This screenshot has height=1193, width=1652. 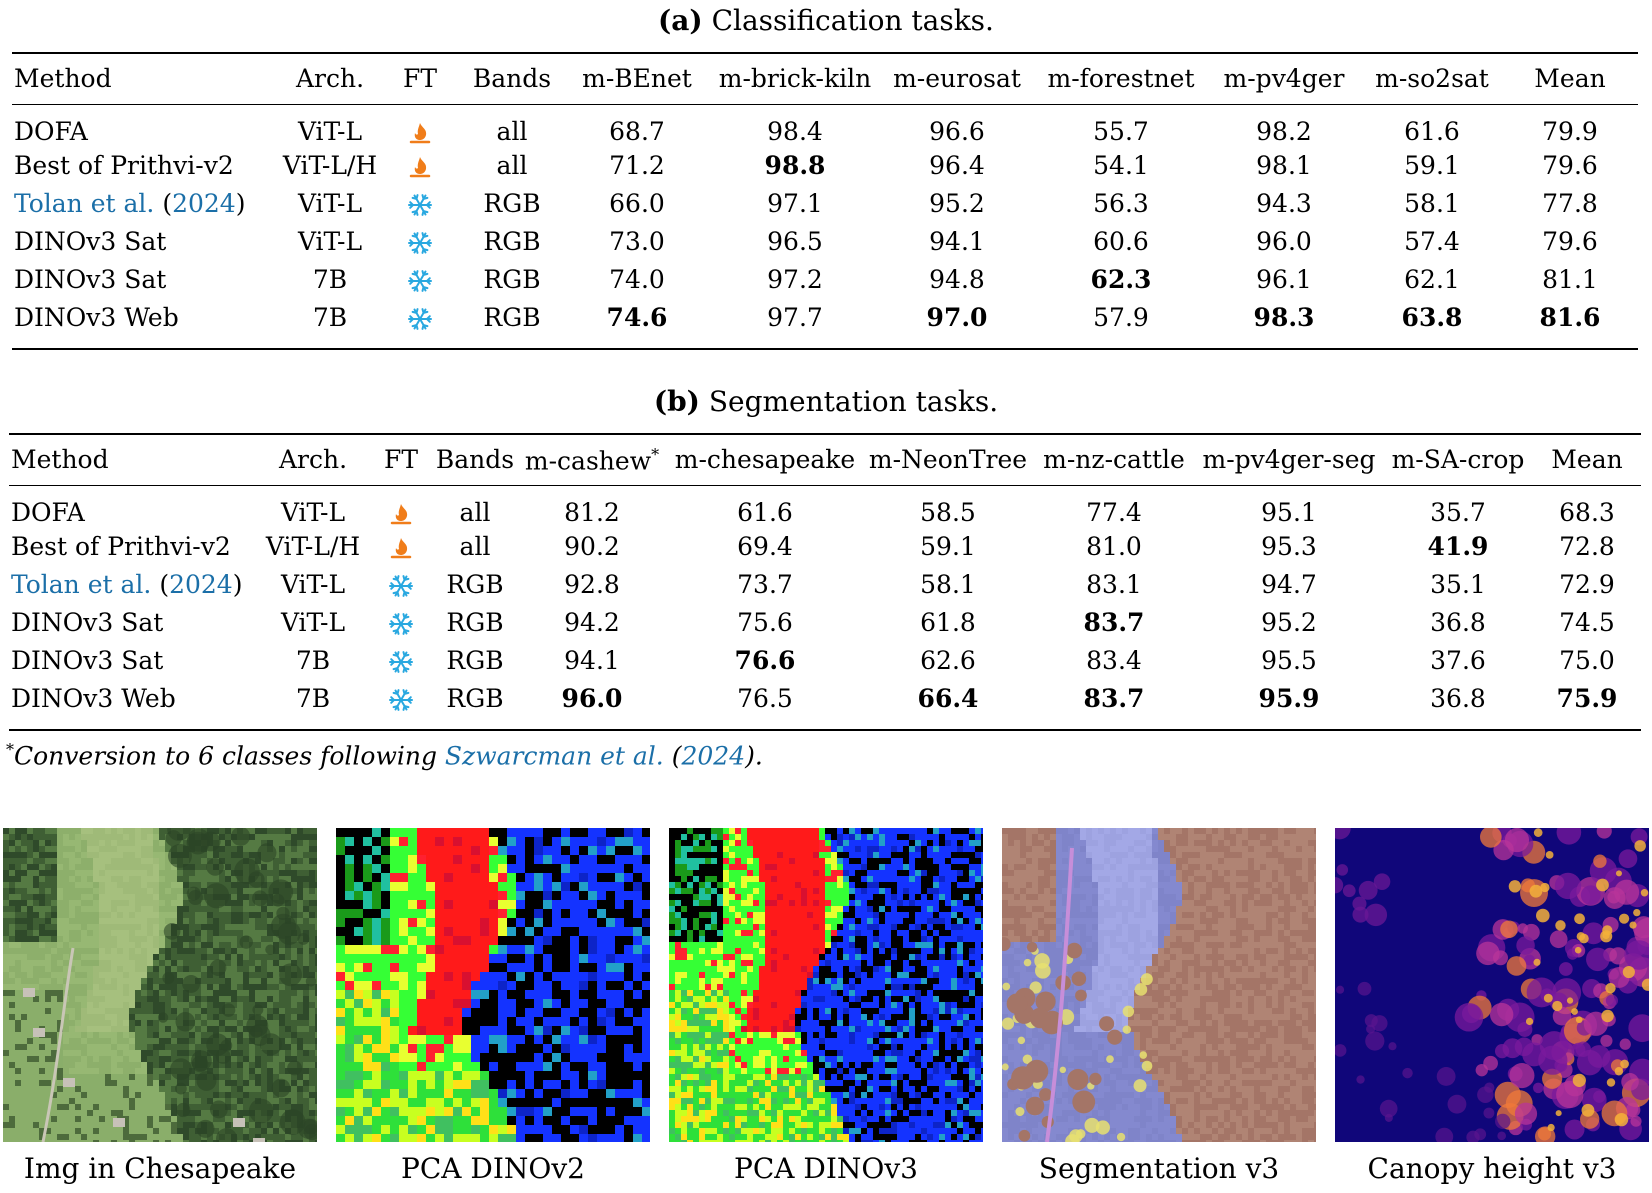 I want to click on score-cell: 75.9, so click(x=1587, y=698).